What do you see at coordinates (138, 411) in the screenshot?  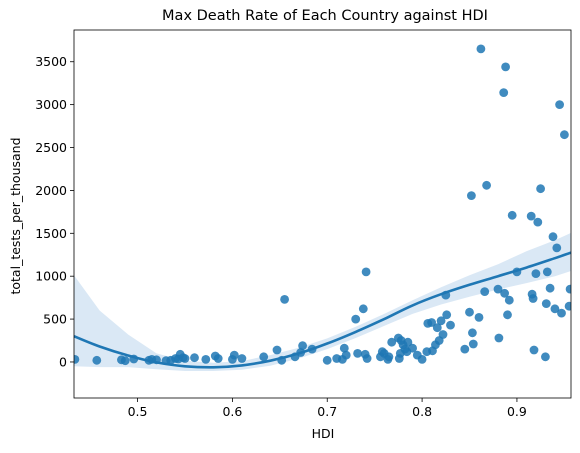 I see `x-tick-label: 0.5` at bounding box center [138, 411].